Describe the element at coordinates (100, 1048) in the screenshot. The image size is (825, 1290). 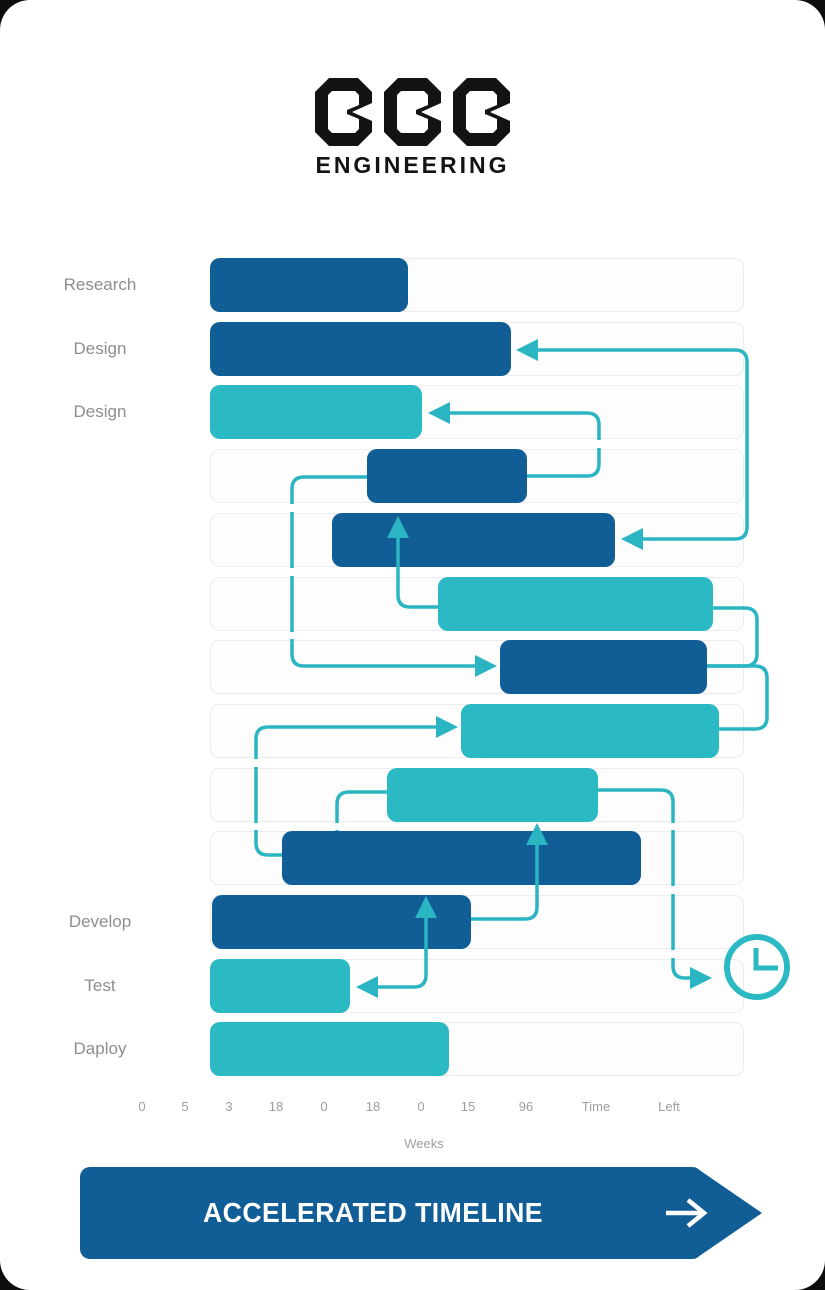
I see `row-label-daploy: Daploy` at that location.